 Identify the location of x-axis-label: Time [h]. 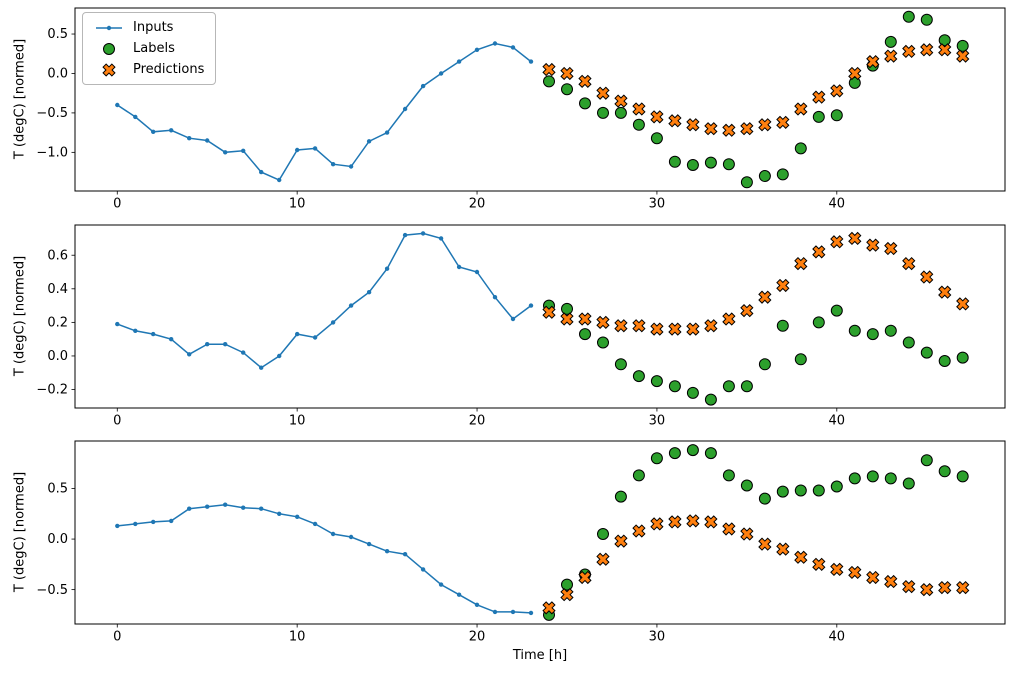
(540, 655).